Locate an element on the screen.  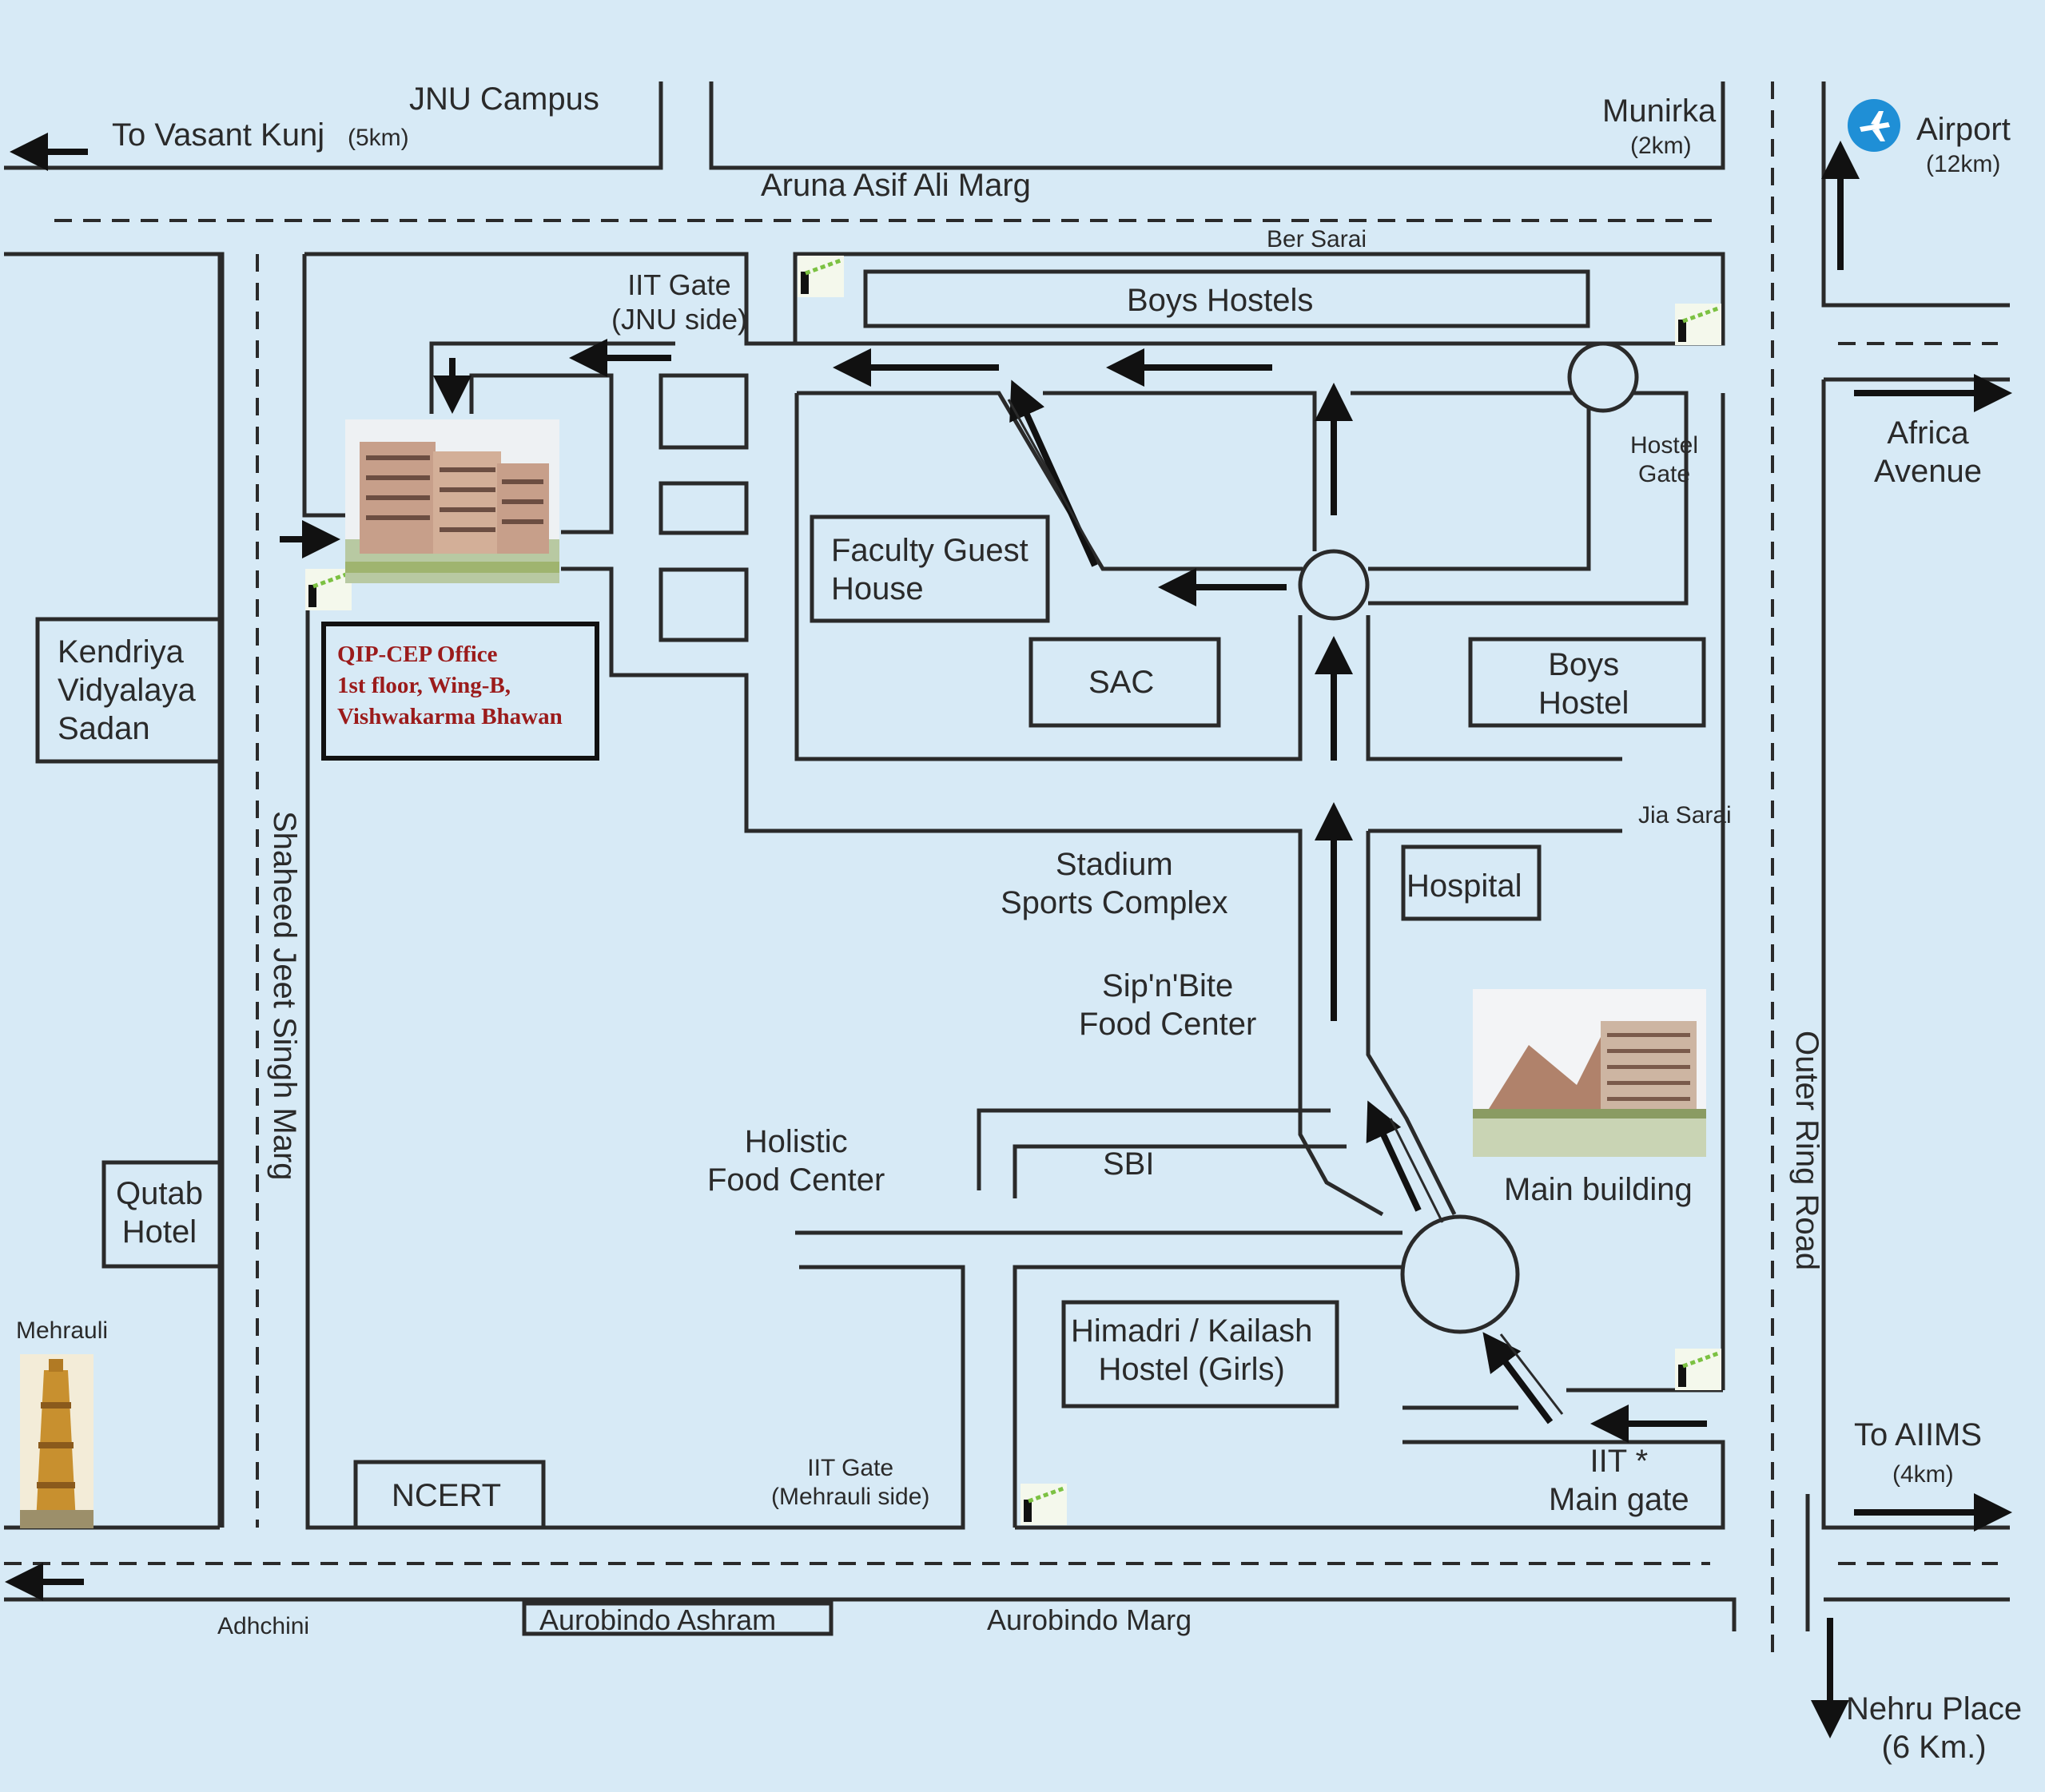
label-outer-ring-road: Outer Ring Road is located at coordinates (1806, 1151).